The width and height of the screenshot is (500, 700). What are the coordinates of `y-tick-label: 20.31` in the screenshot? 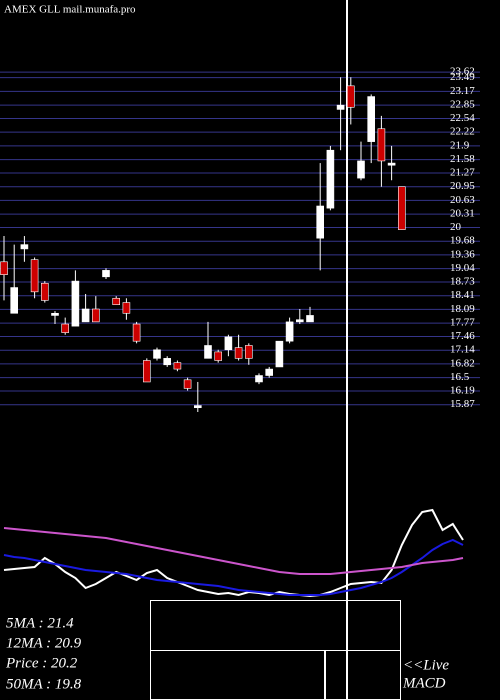 It's located at (462, 214).